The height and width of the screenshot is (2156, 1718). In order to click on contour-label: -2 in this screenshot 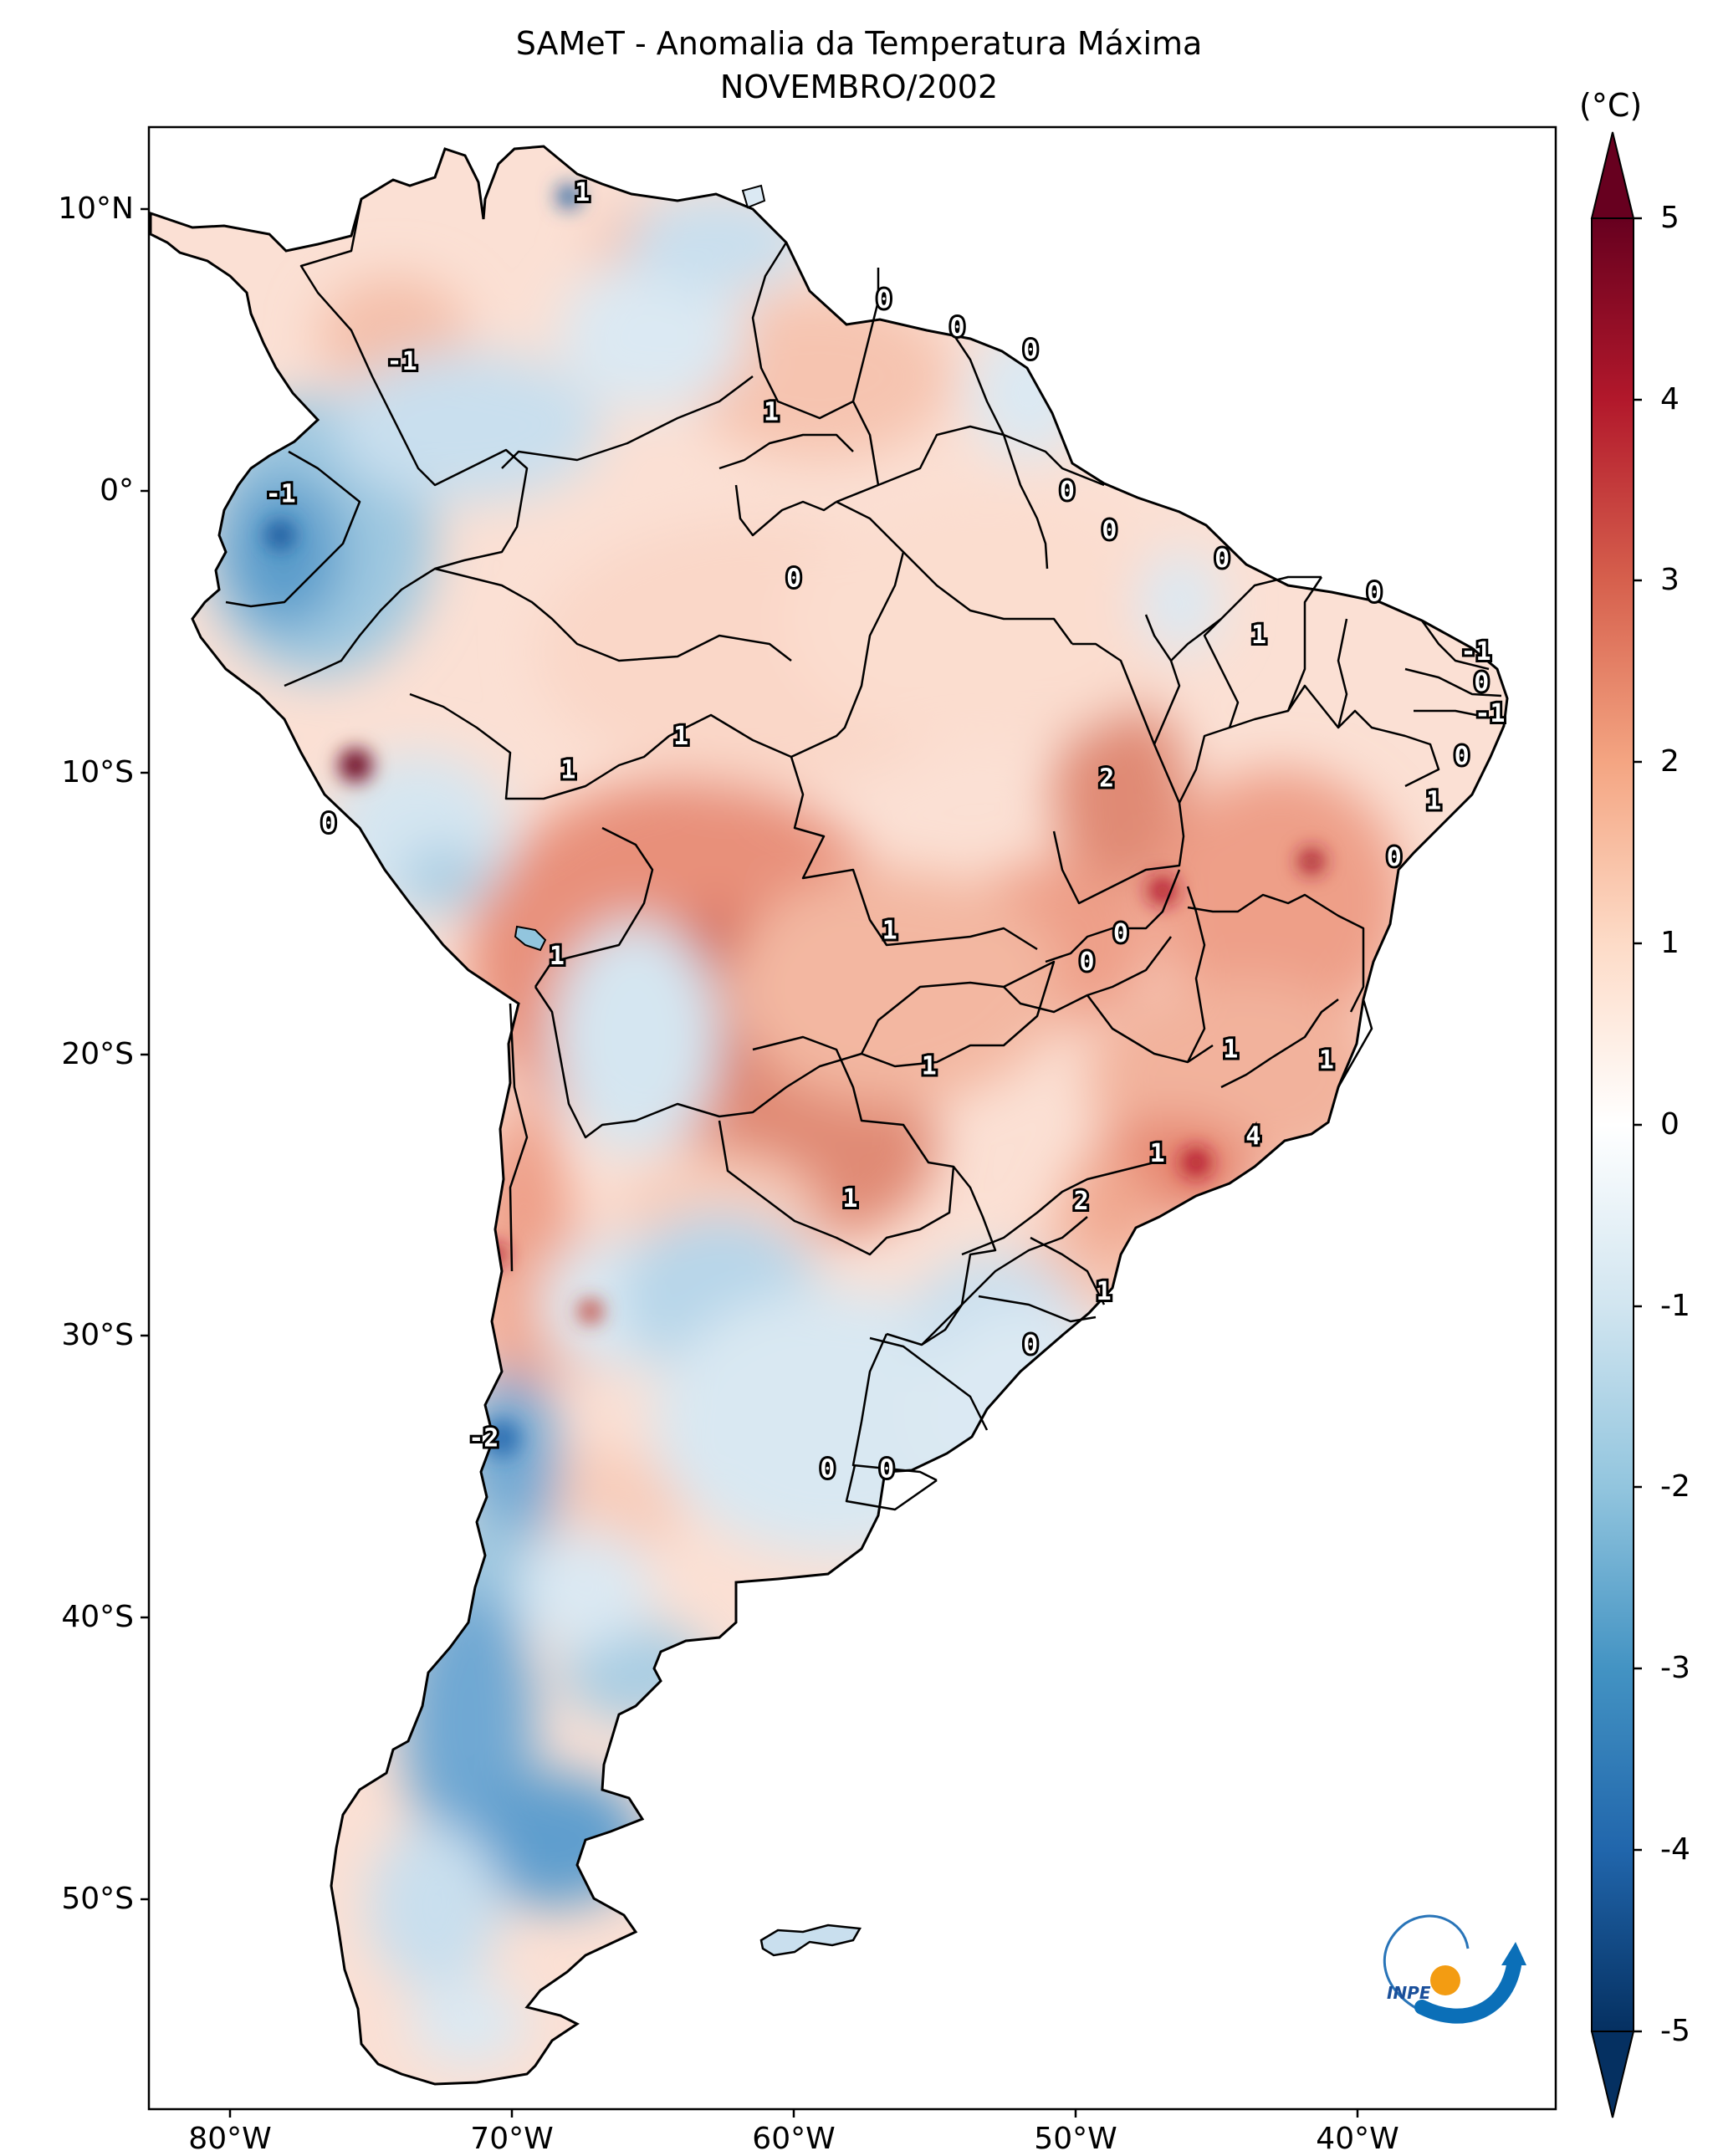, I will do `click(483, 1438)`.